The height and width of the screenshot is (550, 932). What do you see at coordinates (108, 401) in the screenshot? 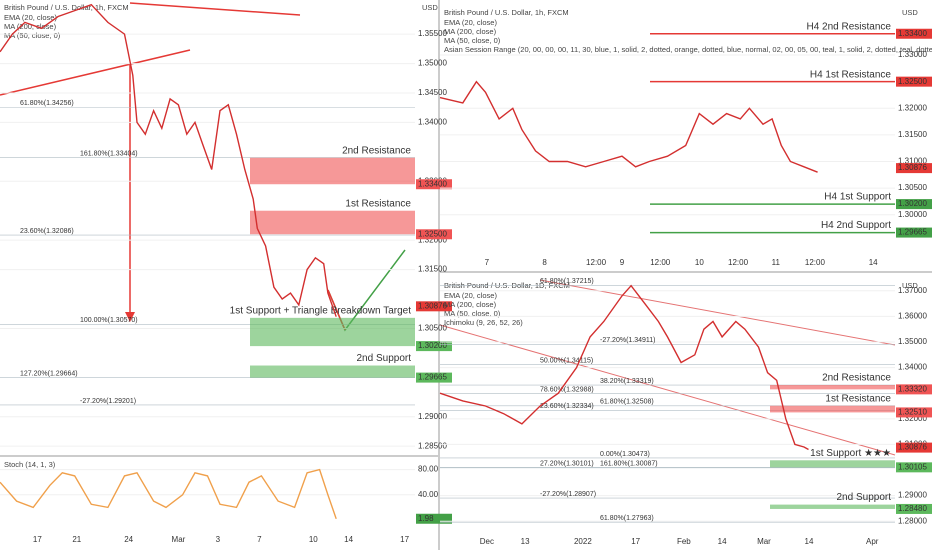
I see `fib-label: -27.20%(1.29201)` at bounding box center [108, 401].